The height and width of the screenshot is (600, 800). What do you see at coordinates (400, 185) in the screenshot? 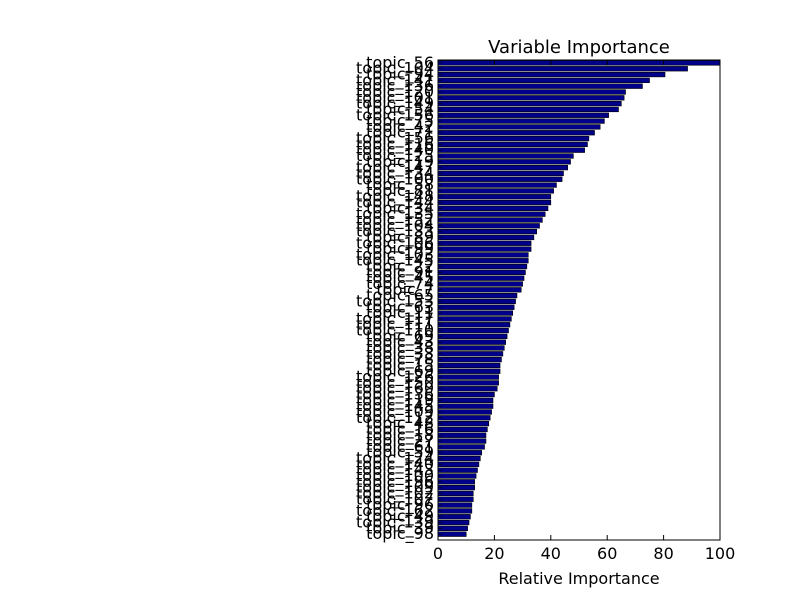
I see `y-tick-label: topic_58` at bounding box center [400, 185].